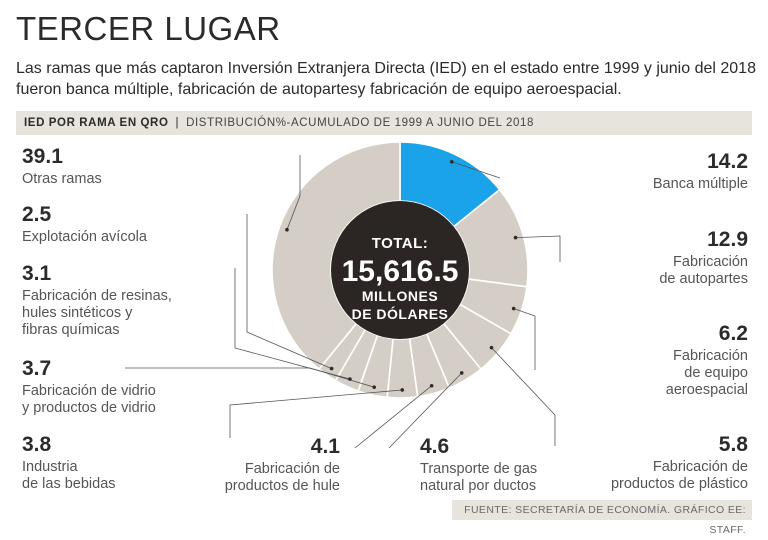 Image resolution: width=768 pixels, height=540 pixels. Describe the element at coordinates (89, 408) in the screenshot. I see `slice-category-label: y productos de vidrio` at that location.